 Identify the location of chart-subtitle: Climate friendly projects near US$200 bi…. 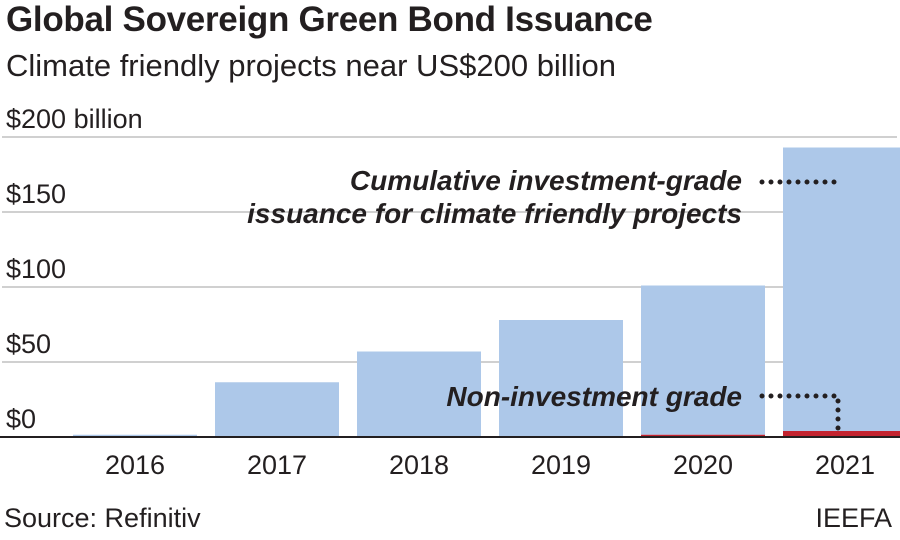
(311, 65).